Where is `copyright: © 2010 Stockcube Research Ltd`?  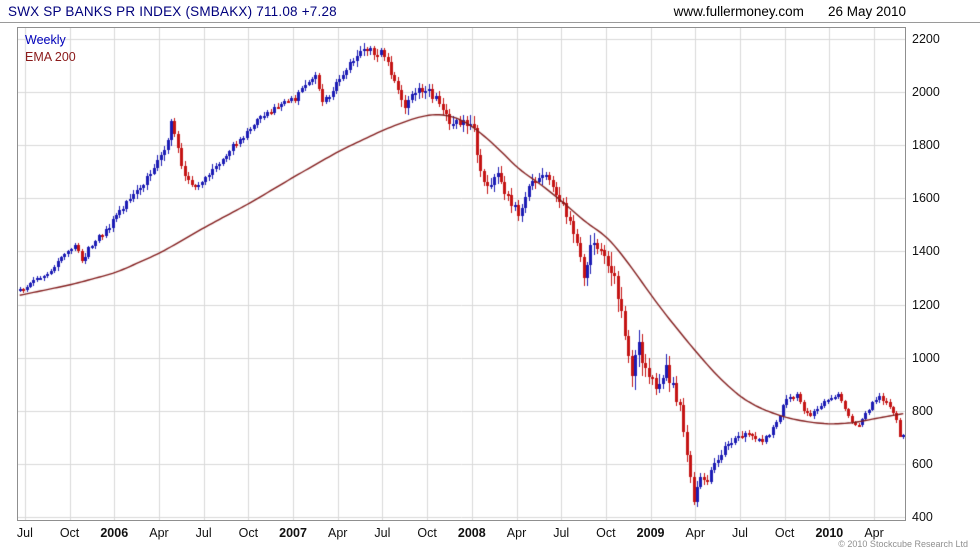
copyright: © 2010 Stockcube Research Ltd is located at coordinates (903, 544).